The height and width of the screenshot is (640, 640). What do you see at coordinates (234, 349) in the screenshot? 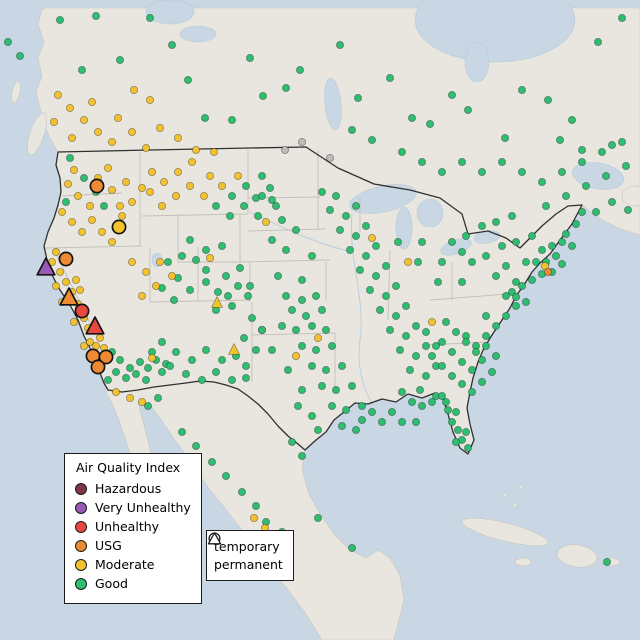
I see `marker-moderate-triangle` at bounding box center [234, 349].